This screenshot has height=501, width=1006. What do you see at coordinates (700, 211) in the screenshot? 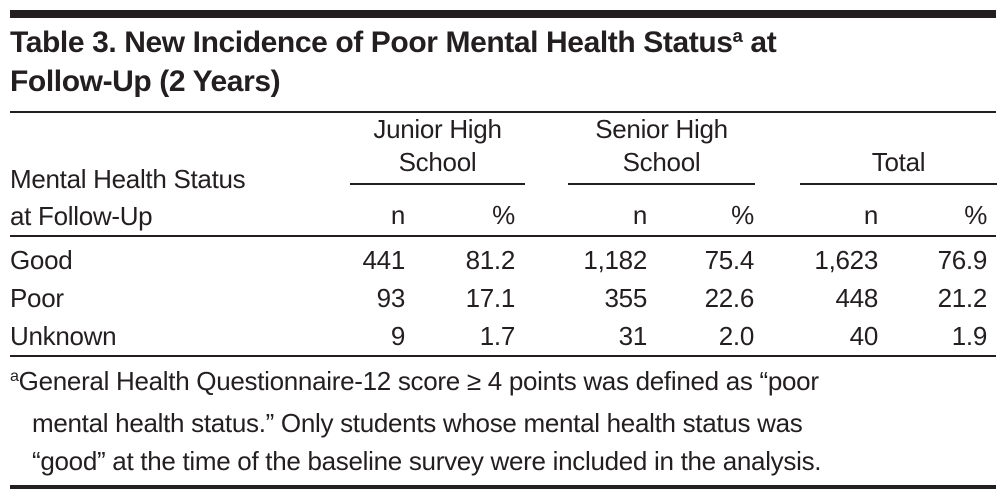
I see `subheader-pct-senior: %` at bounding box center [700, 211].